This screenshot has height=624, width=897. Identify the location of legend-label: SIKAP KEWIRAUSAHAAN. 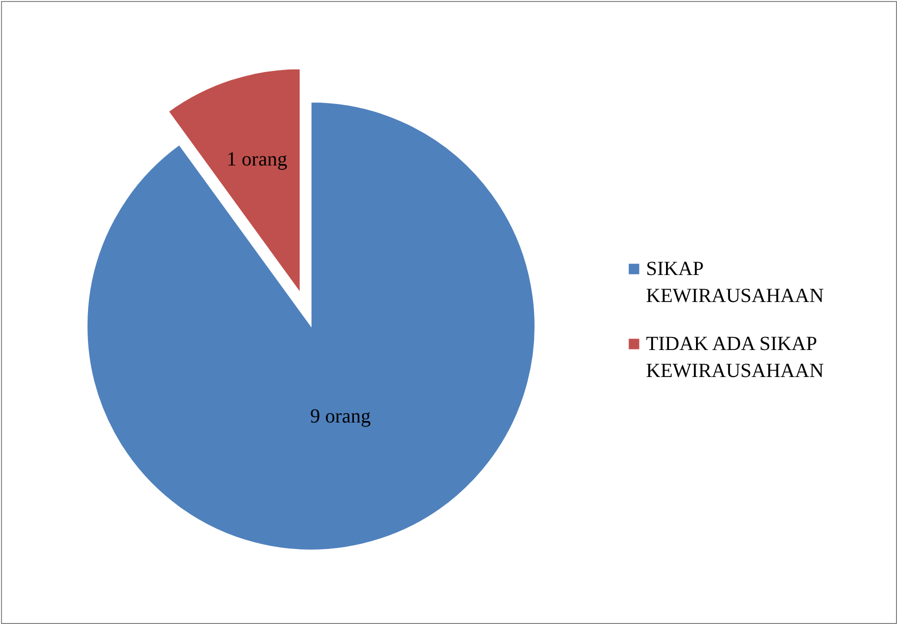
(735, 282).